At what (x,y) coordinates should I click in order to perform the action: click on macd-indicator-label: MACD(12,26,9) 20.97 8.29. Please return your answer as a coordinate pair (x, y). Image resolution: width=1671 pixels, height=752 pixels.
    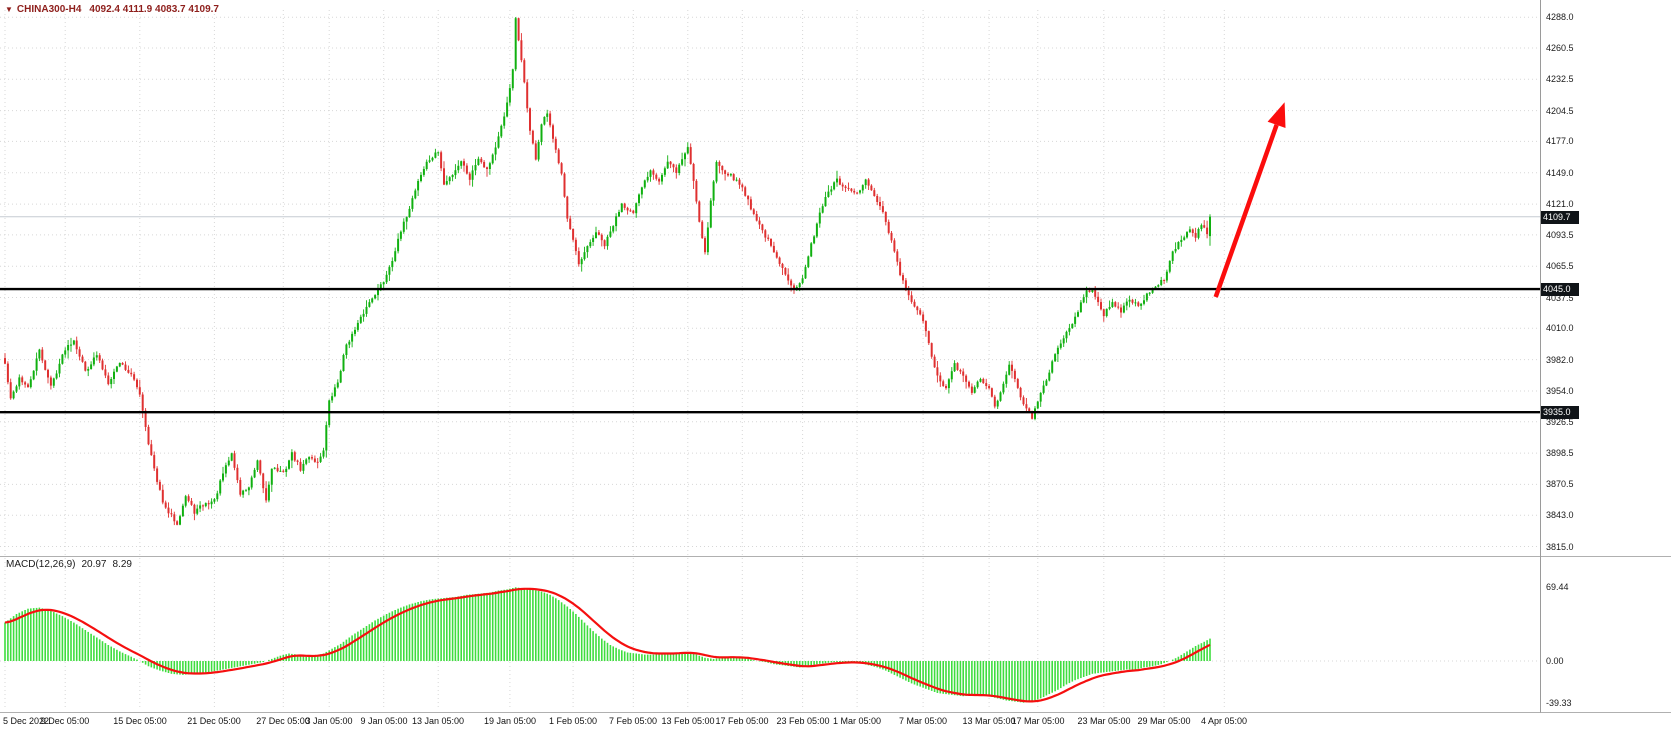
    Looking at the image, I should click on (72, 564).